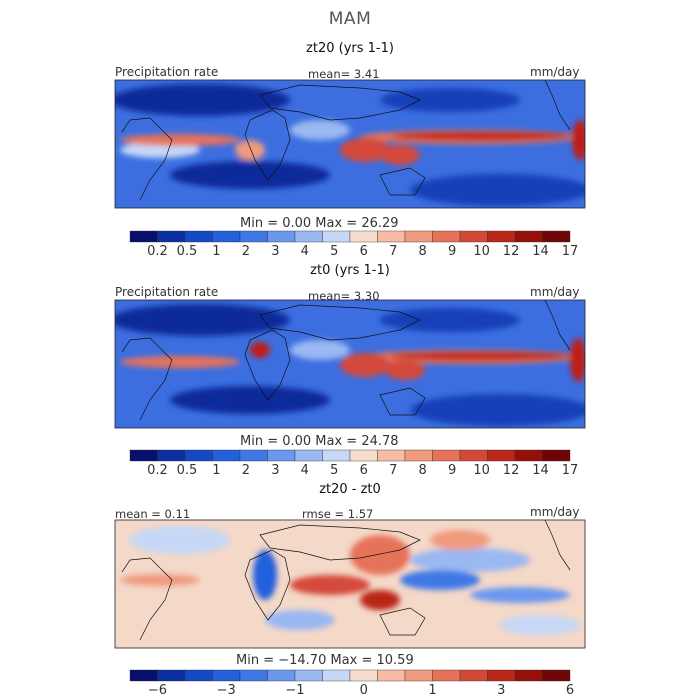 The height and width of the screenshot is (700, 700). I want to click on colorbar-3-tick-label: 3, so click(501, 690).